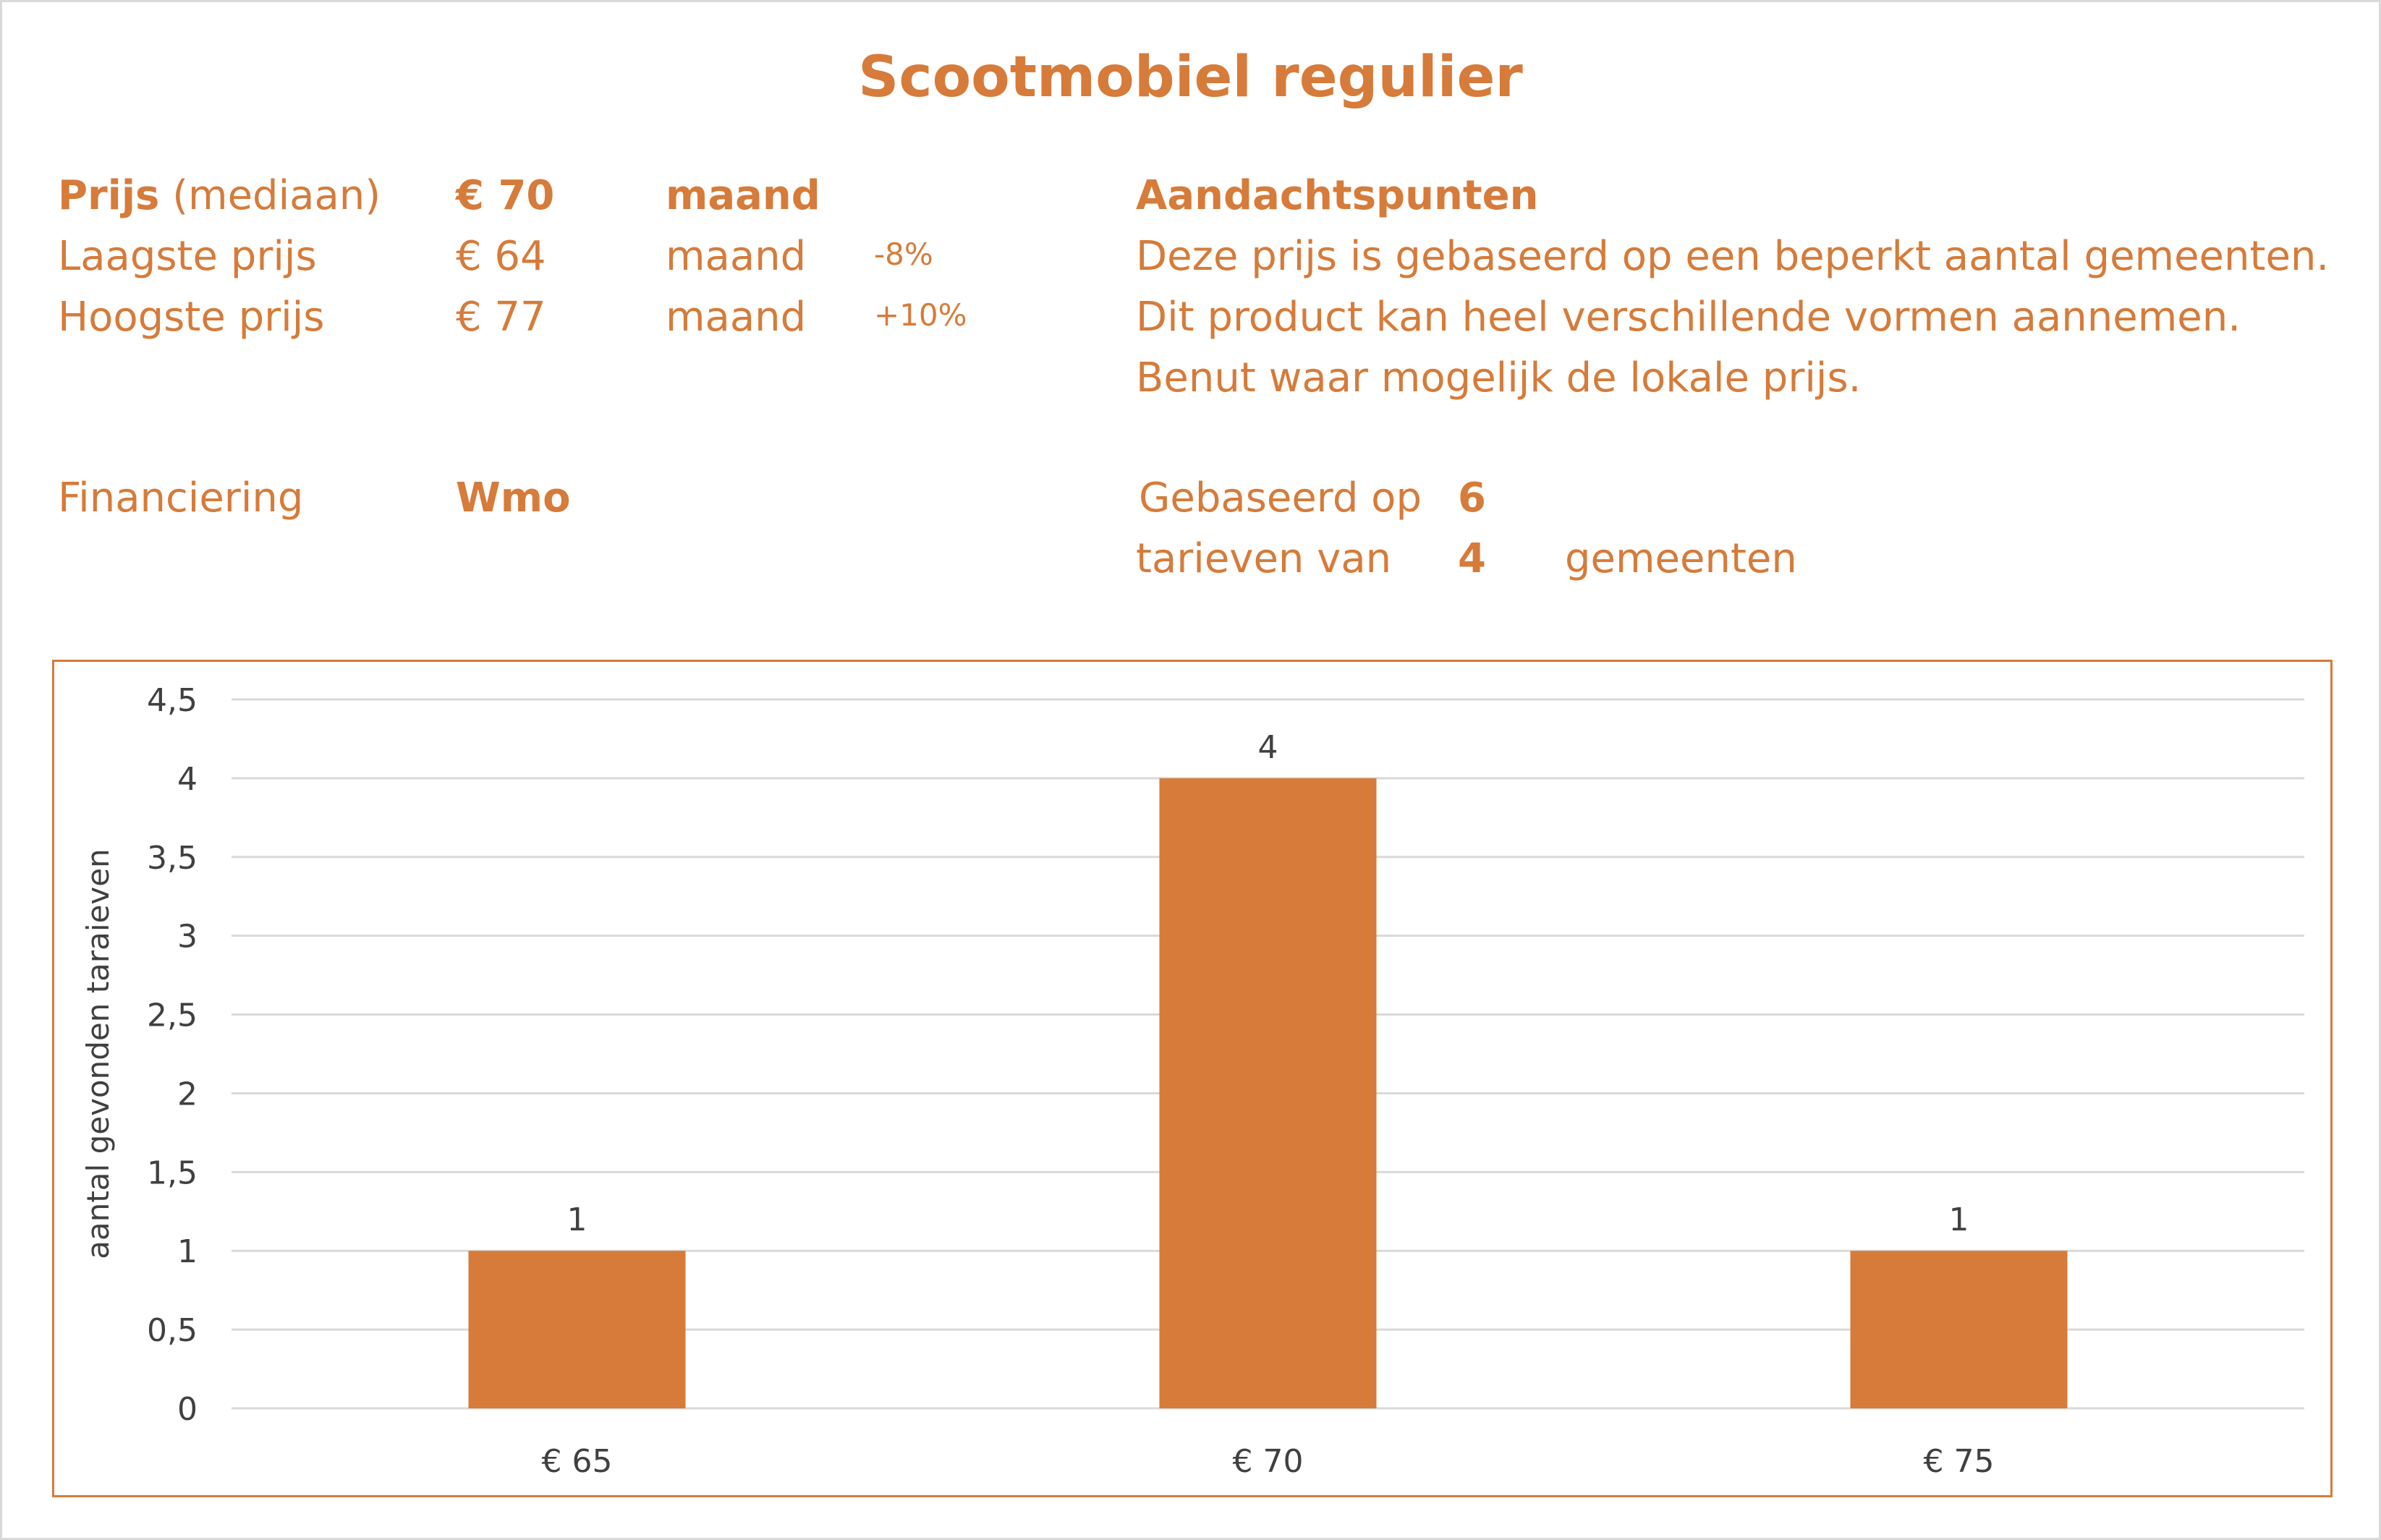 This screenshot has width=2381, height=1540. I want to click on financiering-value: Wmo, so click(513, 499).